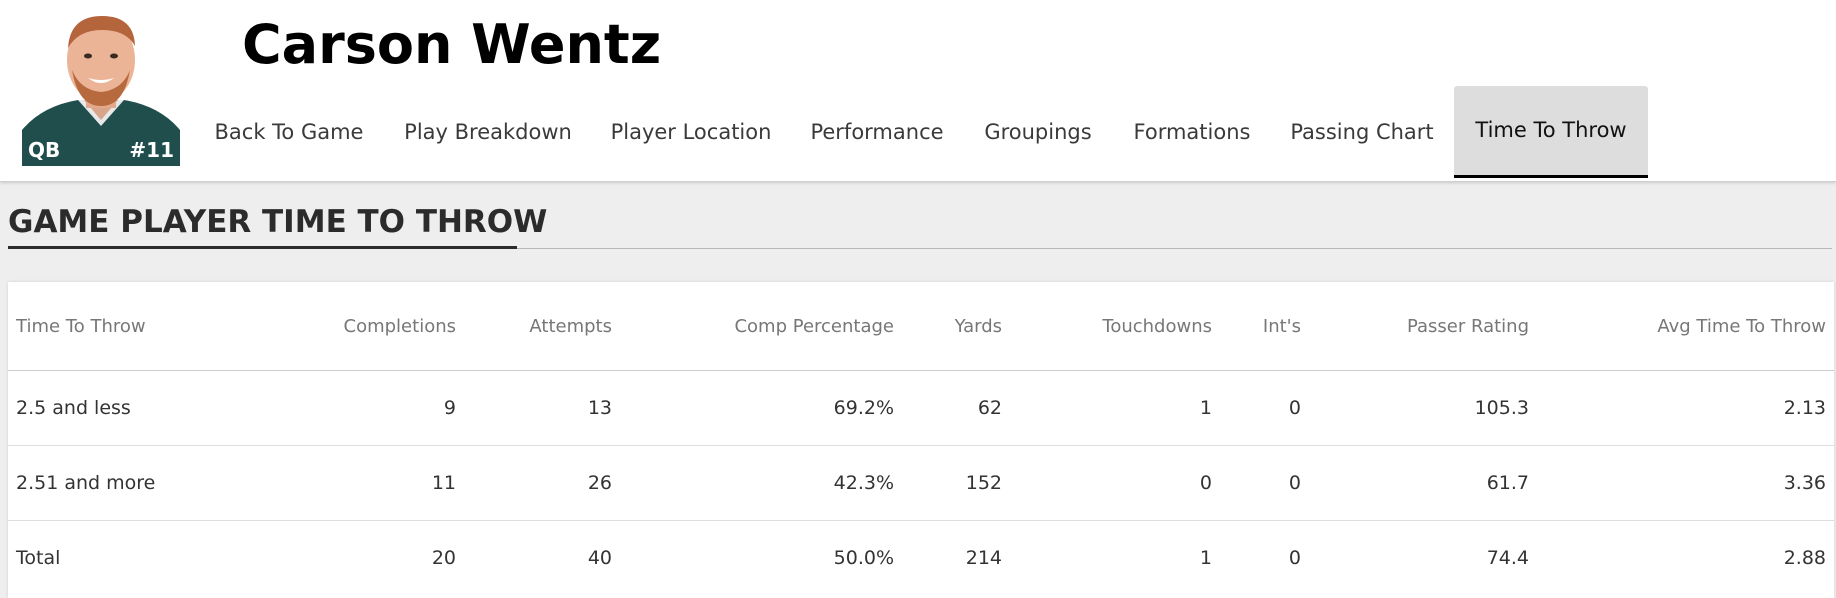 This screenshot has width=1836, height=598. What do you see at coordinates (542, 408) in the screenshot?
I see `table-cell: 13` at bounding box center [542, 408].